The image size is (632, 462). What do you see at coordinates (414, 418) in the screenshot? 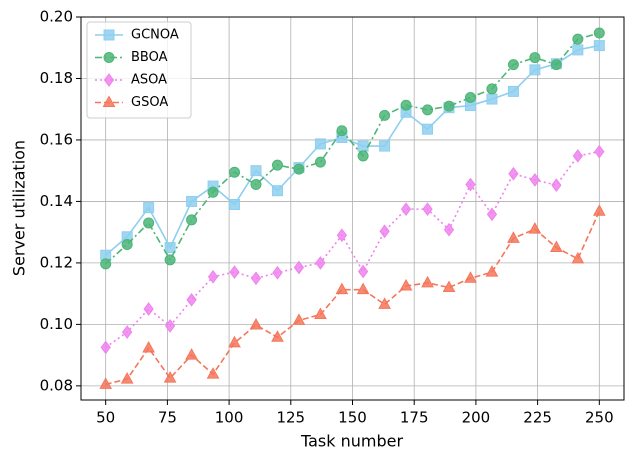
I see `x-tick-label: 175` at bounding box center [414, 418].